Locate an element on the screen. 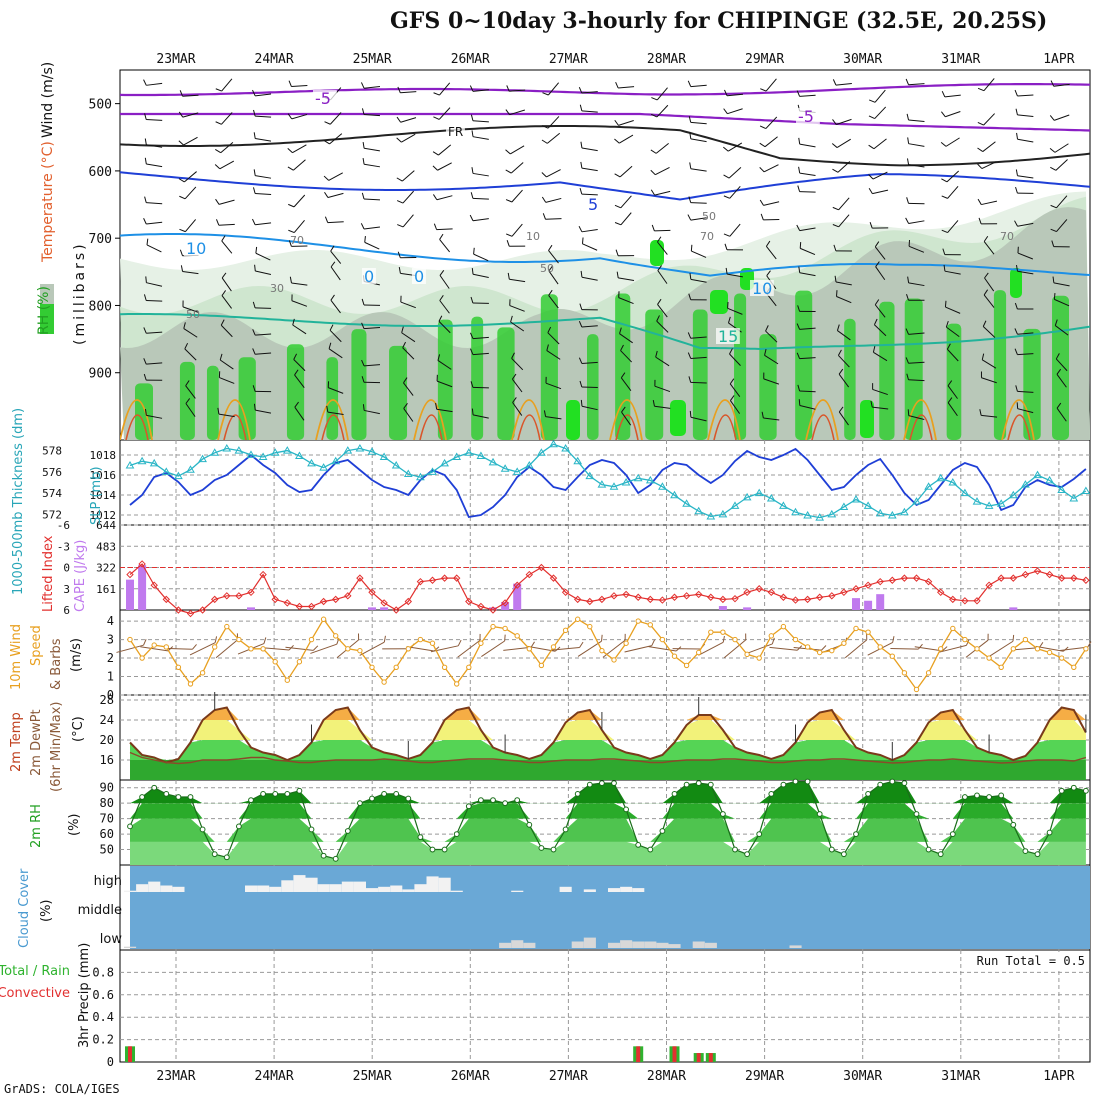  minmax-label: (6hr Min/Max) is located at coordinates (56, 747).